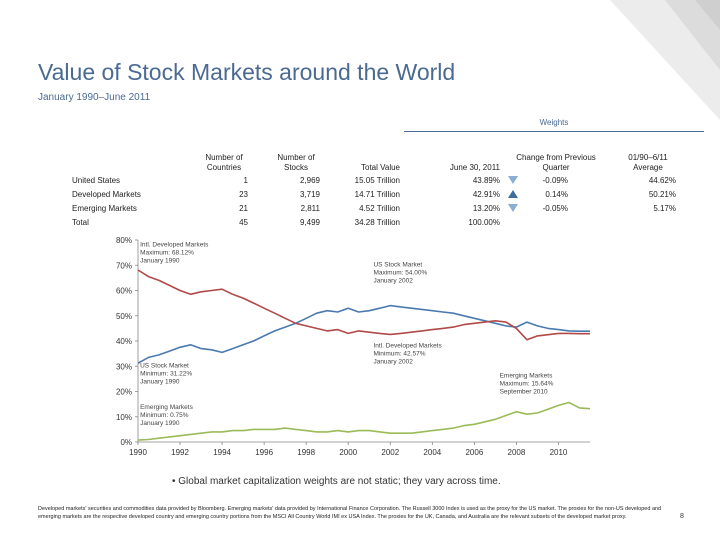 The image size is (720, 540). What do you see at coordinates (94, 97) in the screenshot?
I see `page-subtitle: January 1990–June 2011` at bounding box center [94, 97].